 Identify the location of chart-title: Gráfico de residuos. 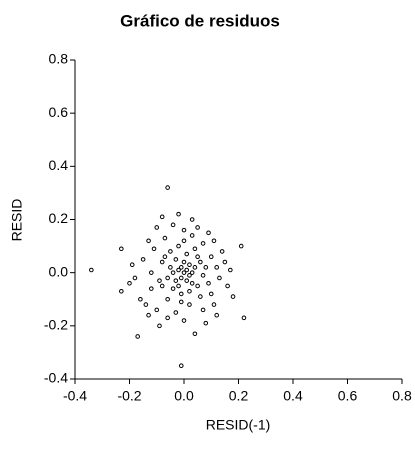
(200, 20).